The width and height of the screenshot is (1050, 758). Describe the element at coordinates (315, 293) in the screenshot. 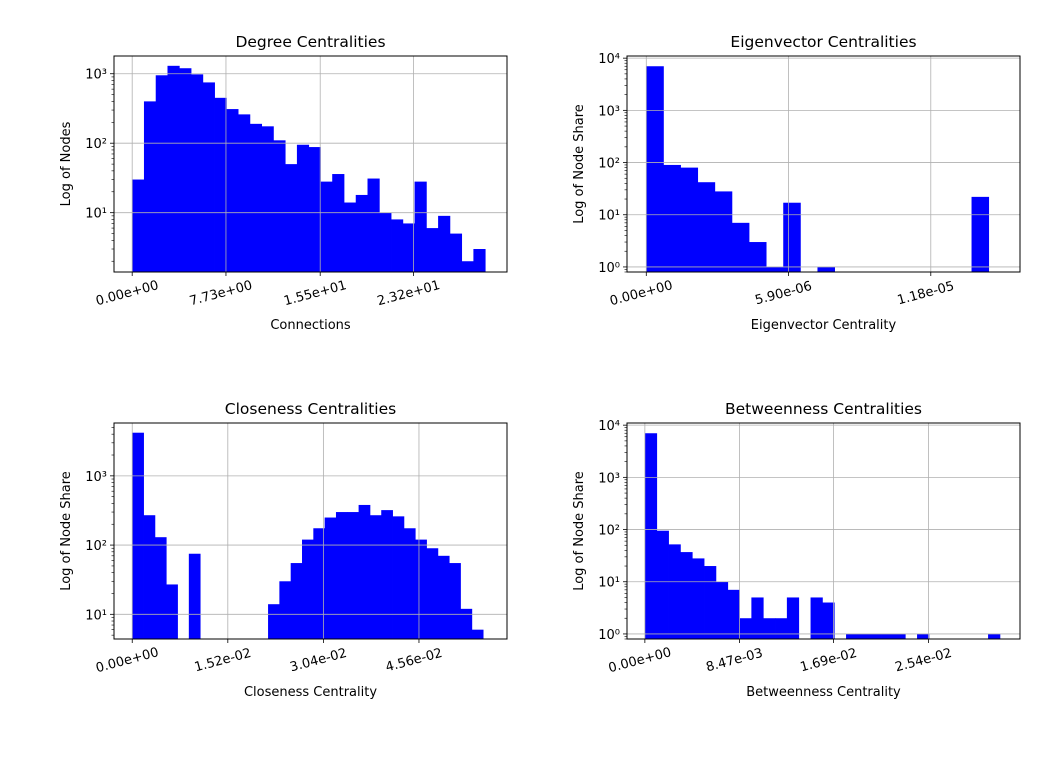

I see `x-tick-label: 1.55e+01` at that location.